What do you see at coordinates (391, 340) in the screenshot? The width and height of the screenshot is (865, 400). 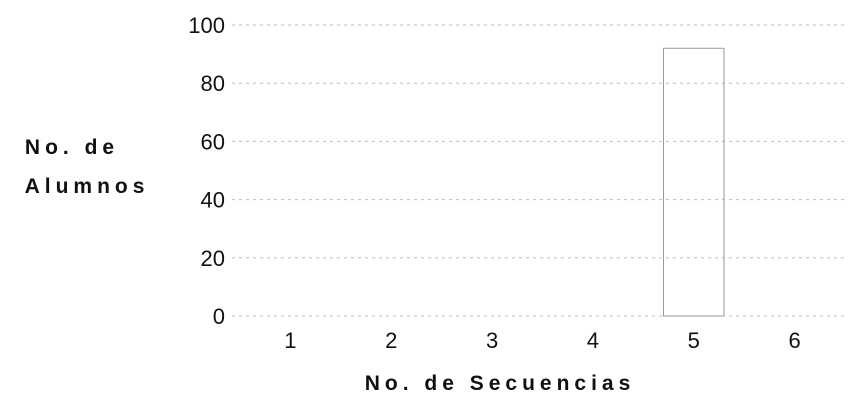 I see `x-tick-label-2: 2` at bounding box center [391, 340].